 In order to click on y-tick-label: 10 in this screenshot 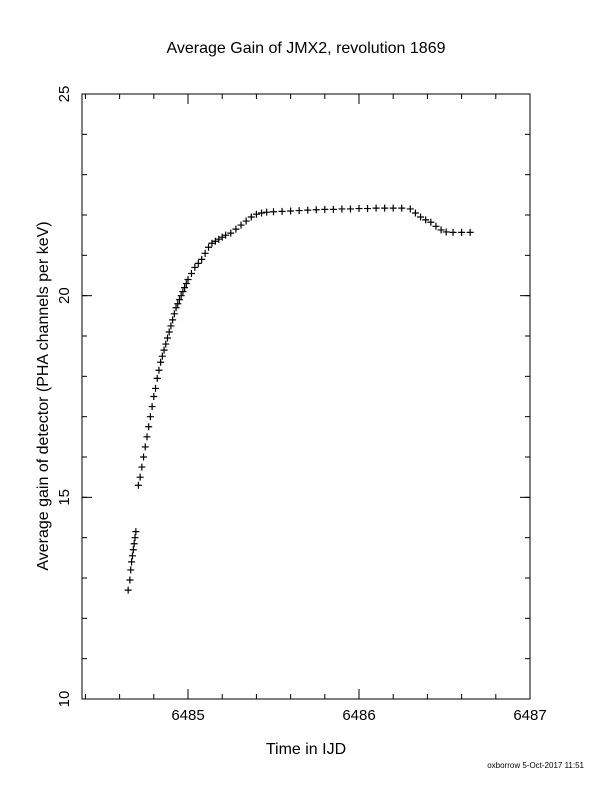, I will do `click(64, 699)`.